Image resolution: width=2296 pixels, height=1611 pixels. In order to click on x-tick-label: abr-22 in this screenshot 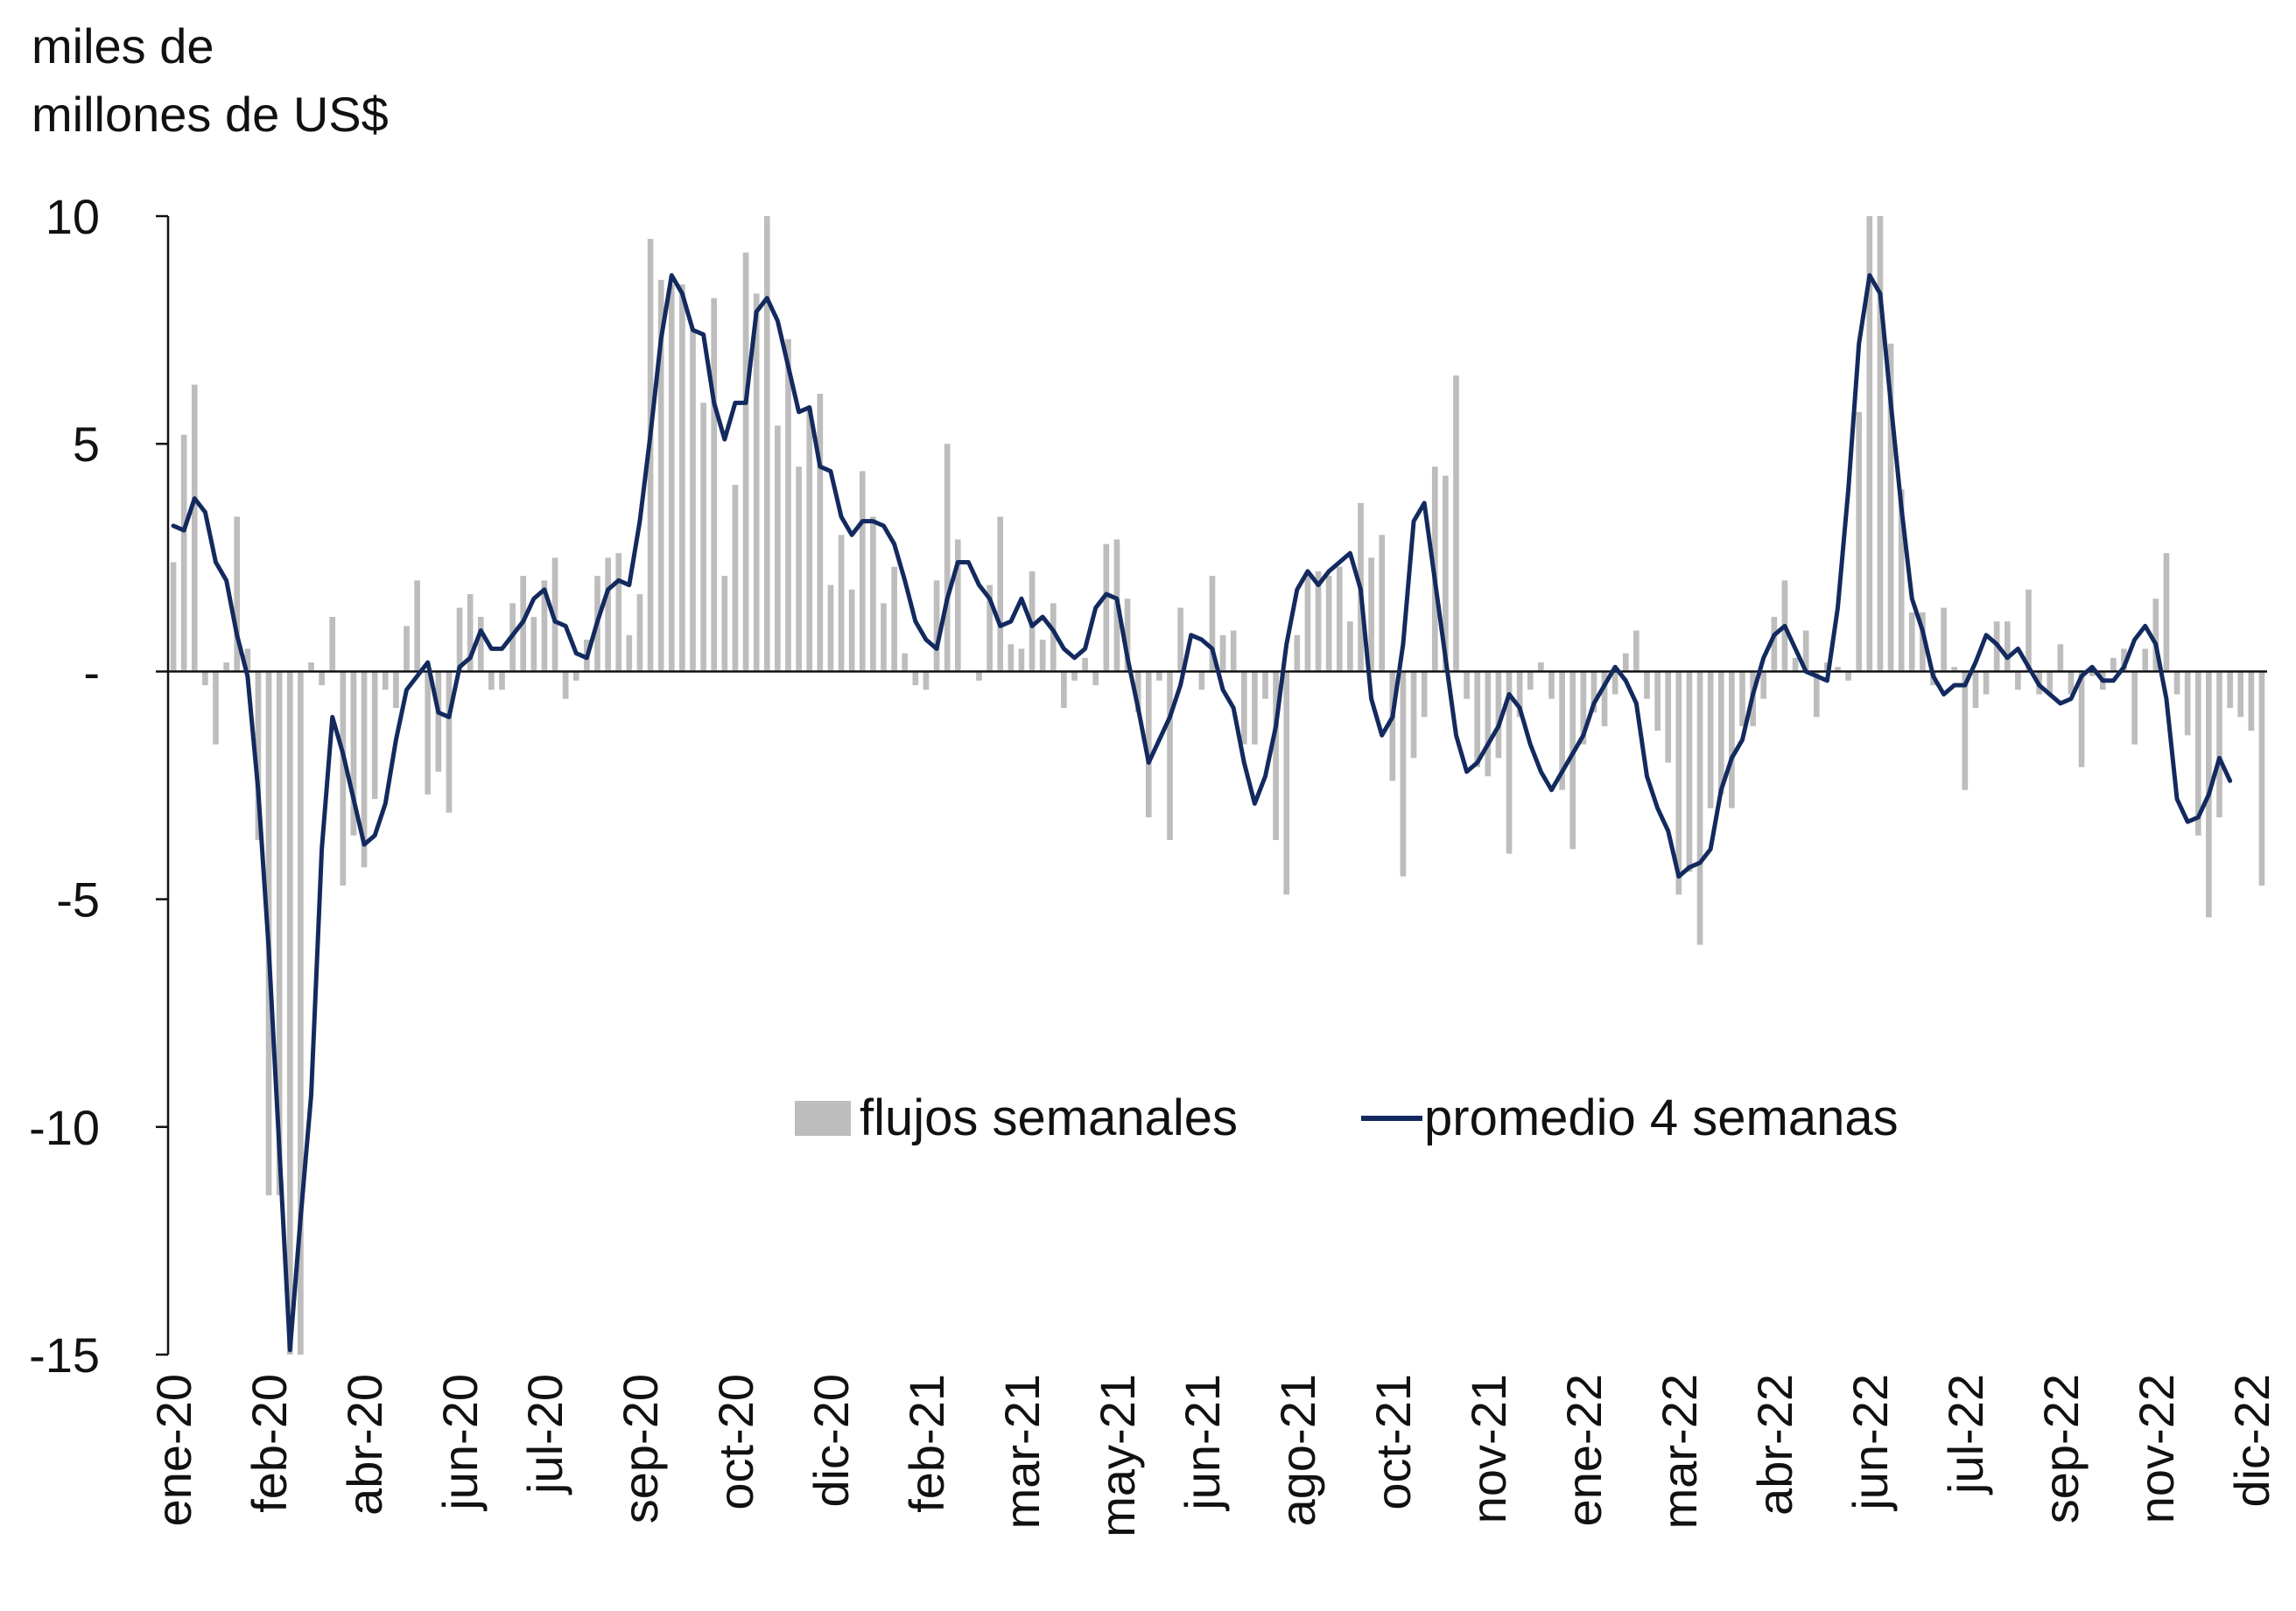, I will do `click(1775, 1445)`.